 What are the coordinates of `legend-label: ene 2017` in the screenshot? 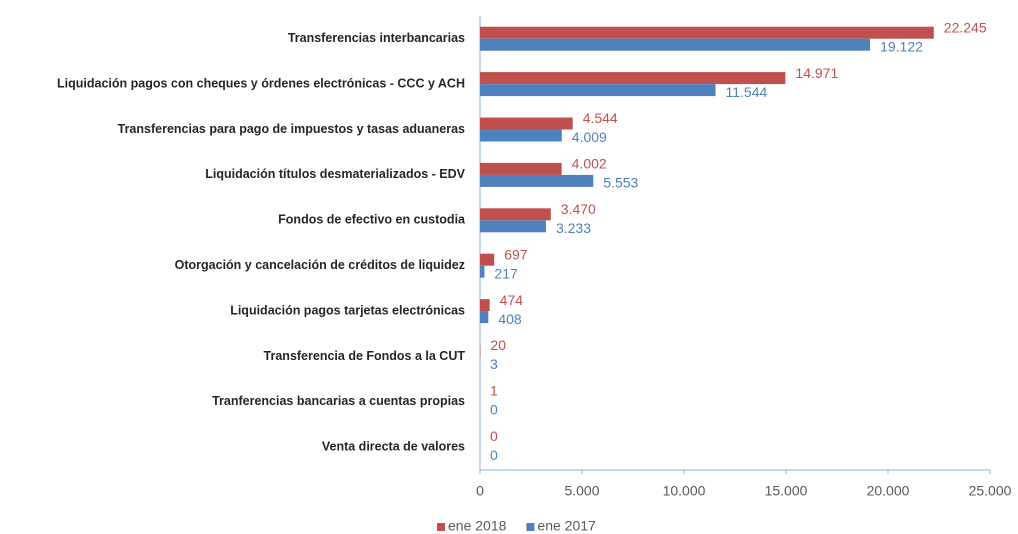 It's located at (566, 526).